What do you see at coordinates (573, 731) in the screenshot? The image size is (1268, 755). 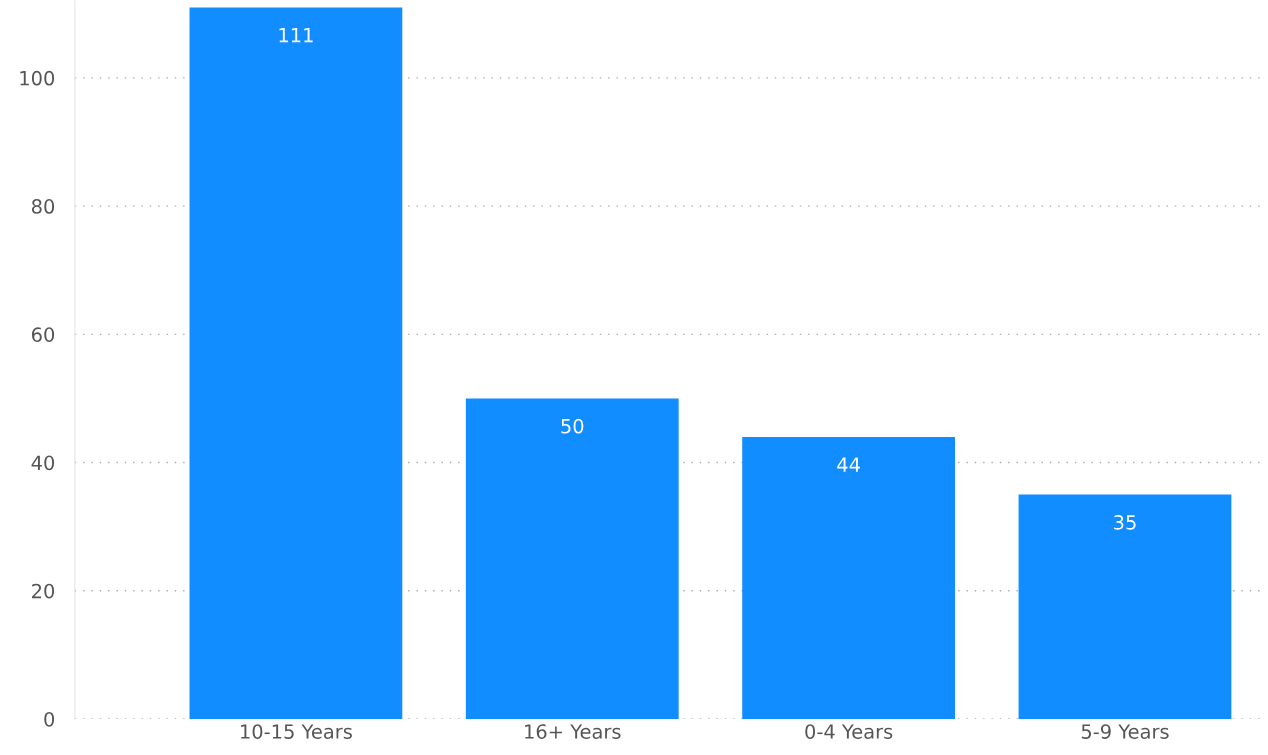 I see `x-tick-label: 16+ Years` at bounding box center [573, 731].